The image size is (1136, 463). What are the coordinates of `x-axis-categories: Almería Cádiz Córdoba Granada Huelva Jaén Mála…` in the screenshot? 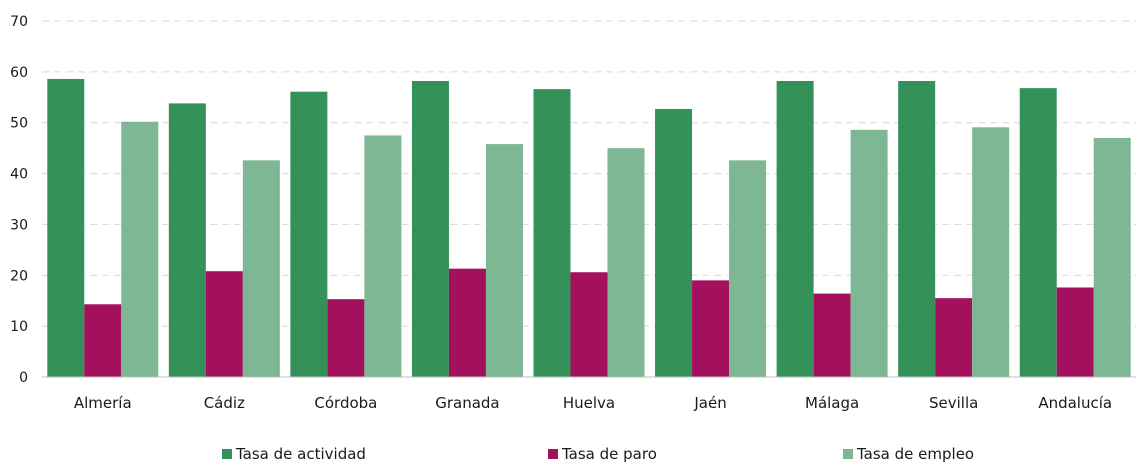 It's located at (593, 403).